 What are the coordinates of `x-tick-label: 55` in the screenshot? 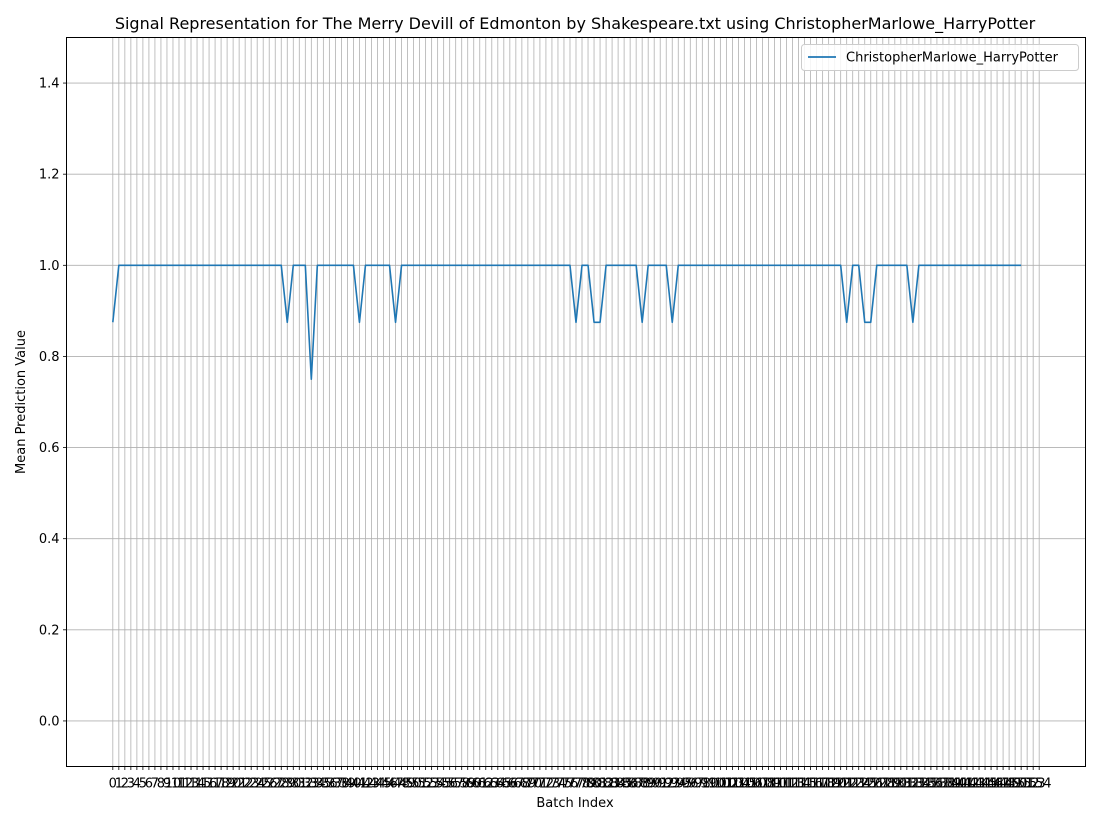 It's located at (443, 784).